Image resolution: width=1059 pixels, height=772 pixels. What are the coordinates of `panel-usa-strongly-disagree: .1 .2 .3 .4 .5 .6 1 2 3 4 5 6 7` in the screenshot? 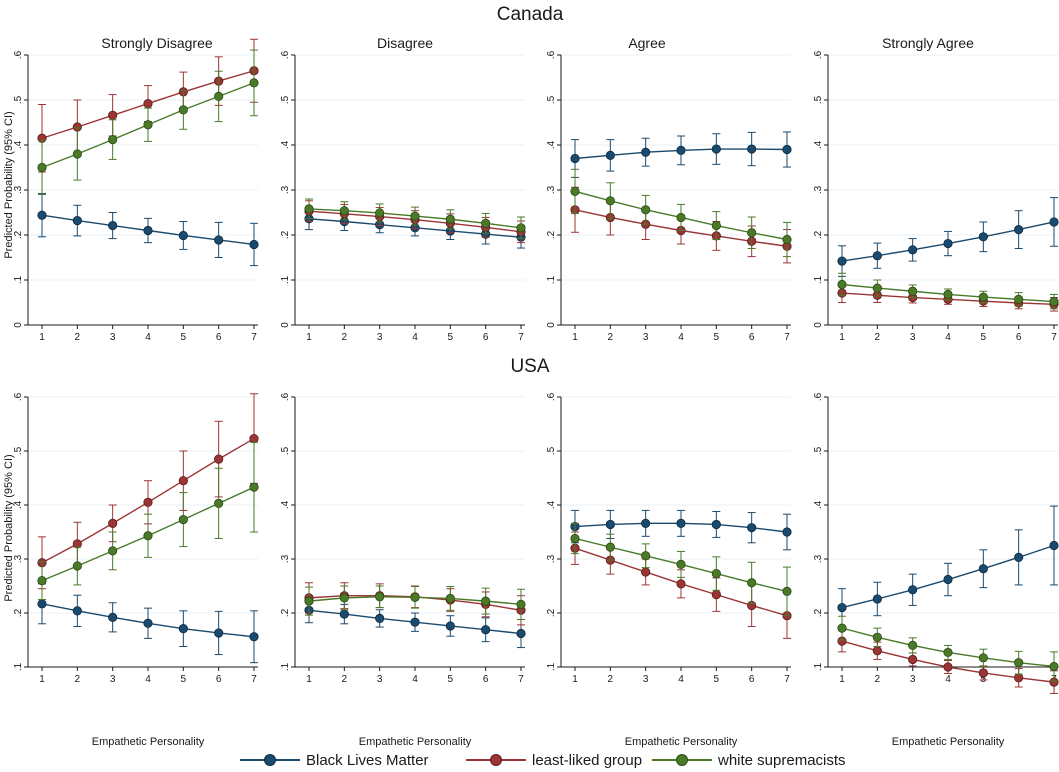 It's located at (136, 538).